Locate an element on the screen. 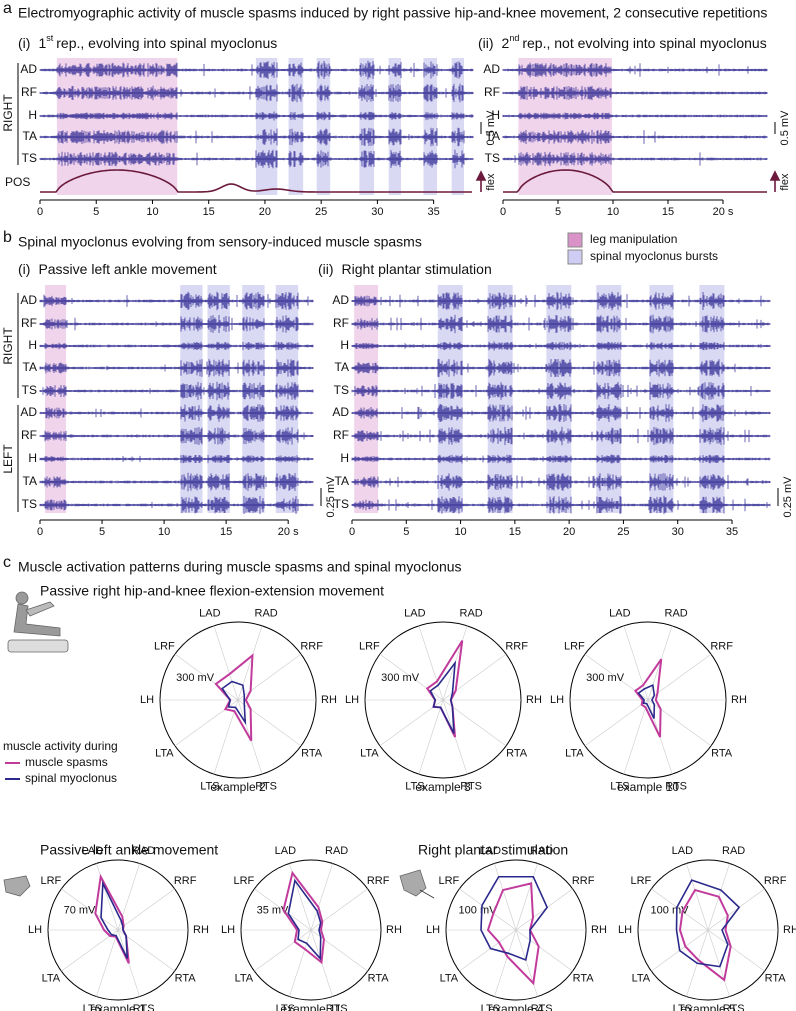 The height and width of the screenshot is (1011, 796). x-tick-label: 35 is located at coordinates (732, 532).